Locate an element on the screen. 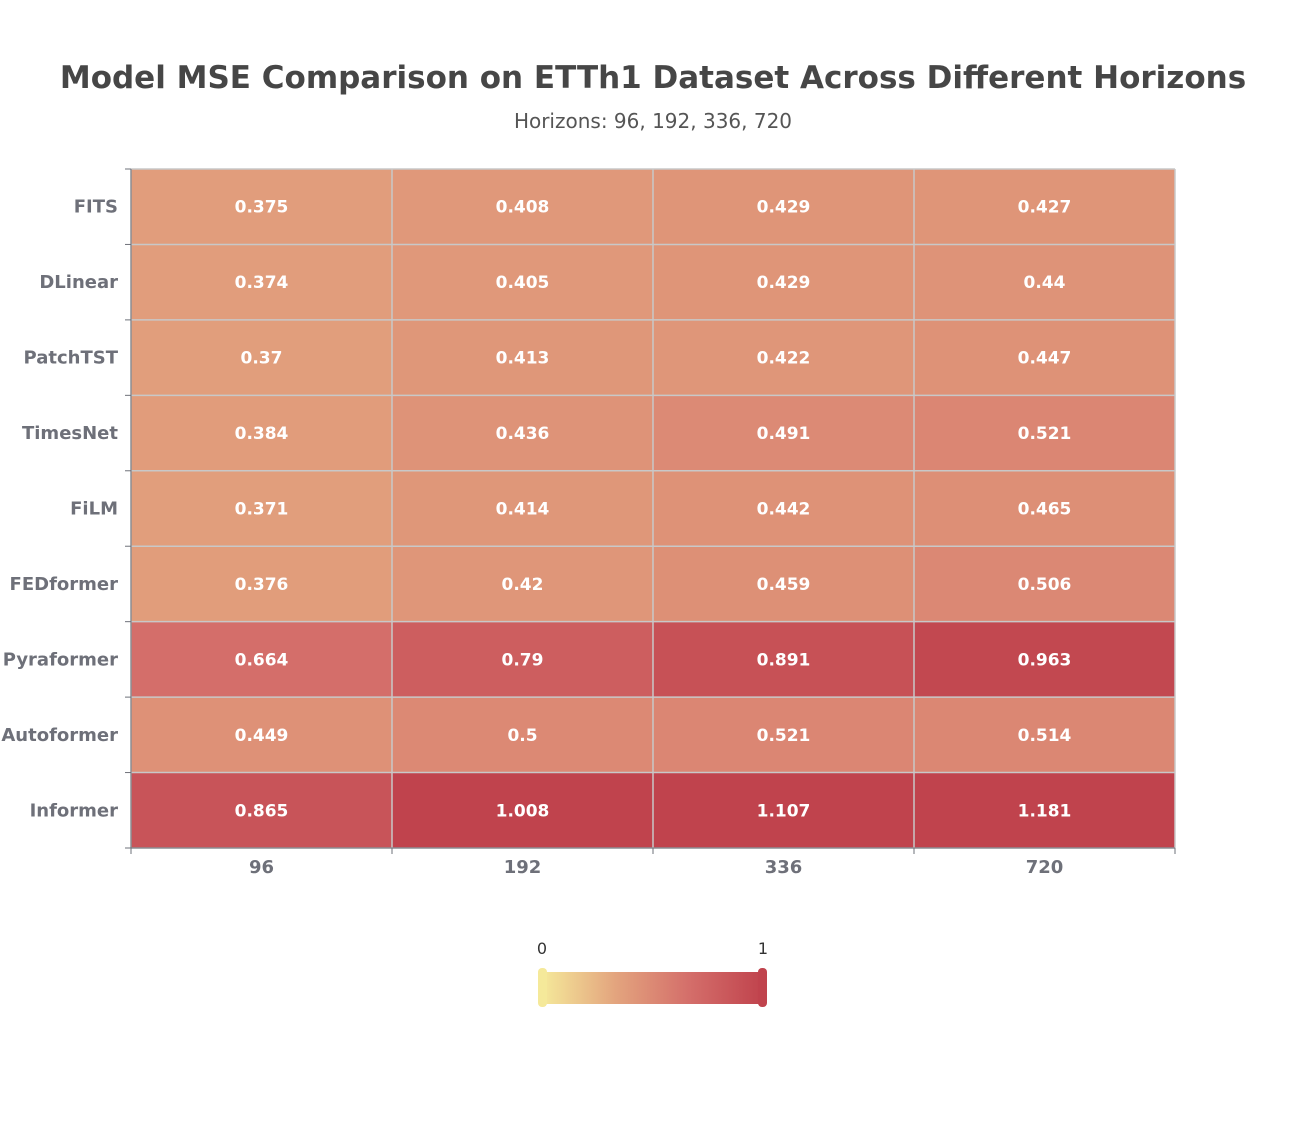  cell-value-label: 0.414 is located at coordinates (523, 510).